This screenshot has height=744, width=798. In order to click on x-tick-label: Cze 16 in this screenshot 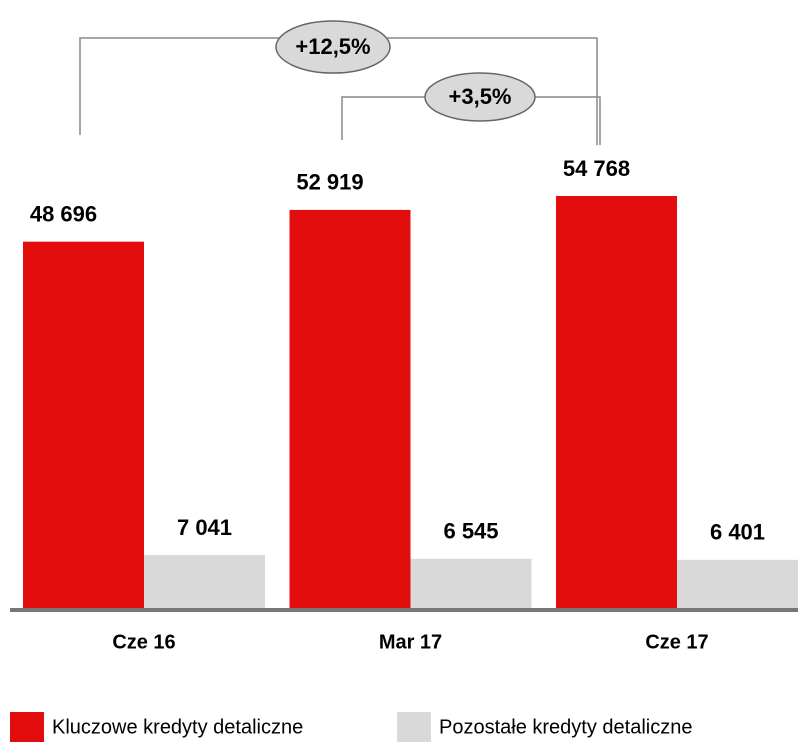, I will do `click(143, 642)`.